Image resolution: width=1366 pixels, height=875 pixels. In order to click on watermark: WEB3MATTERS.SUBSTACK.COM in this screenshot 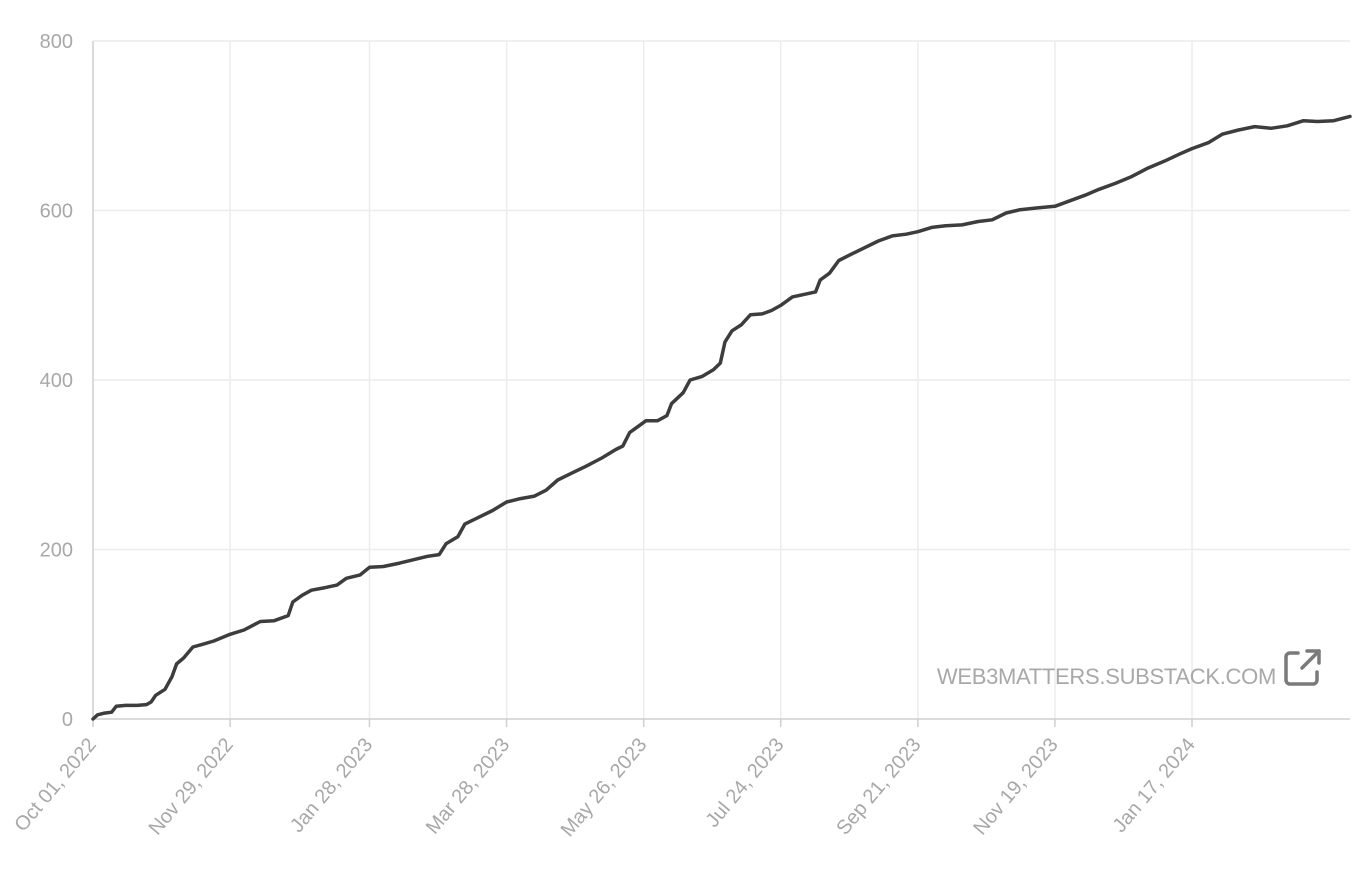, I will do `click(1129, 669)`.